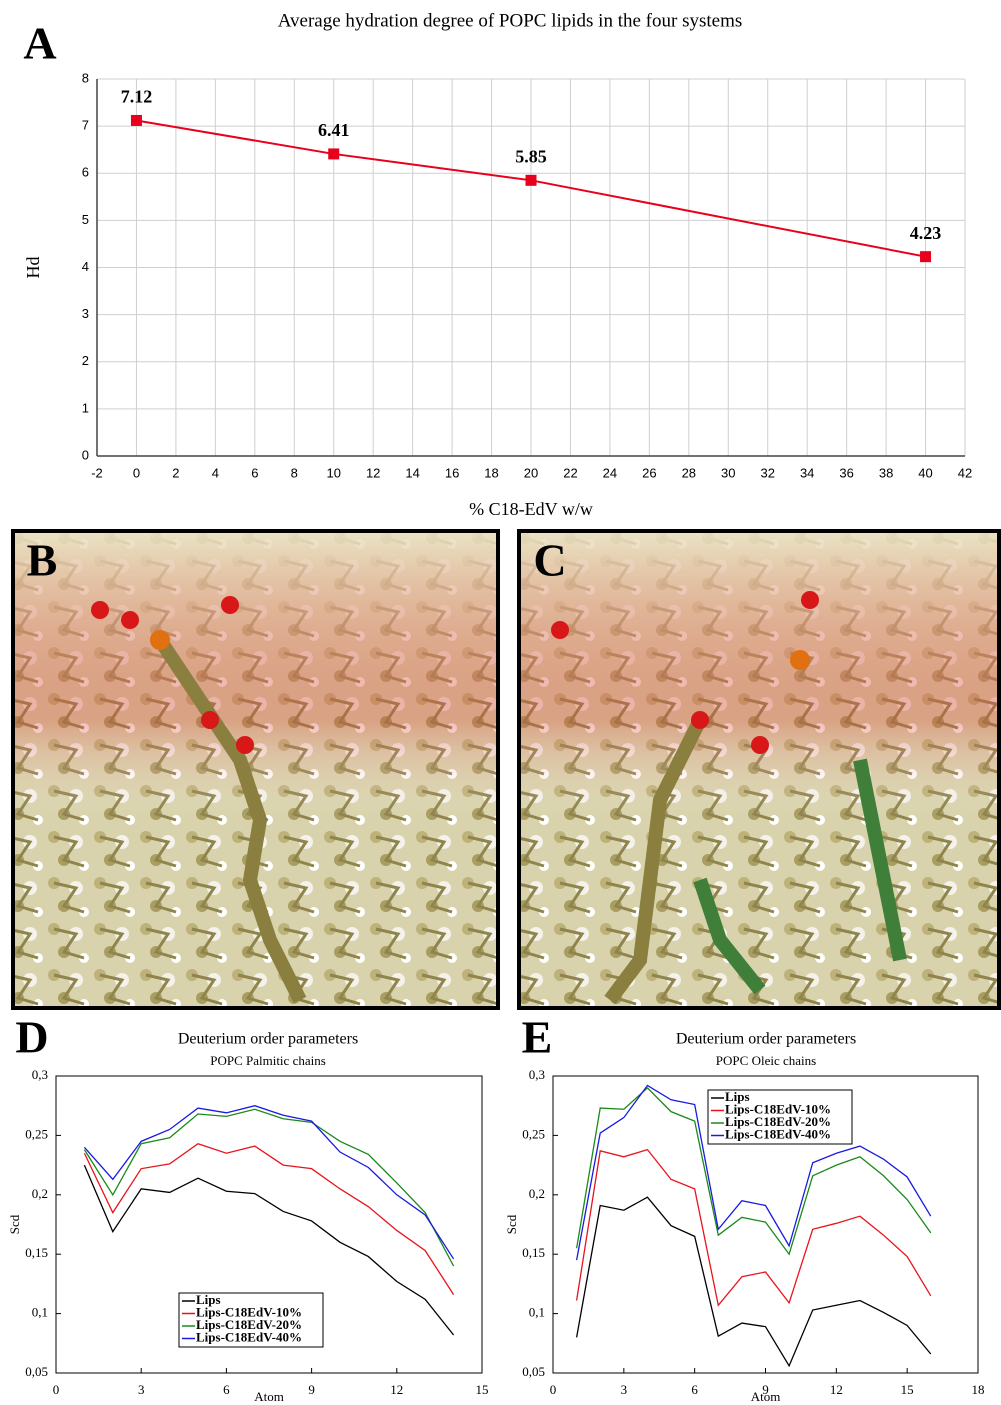  What do you see at coordinates (570, 472) in the screenshot?
I see `x-tick-label: 22` at bounding box center [570, 472].